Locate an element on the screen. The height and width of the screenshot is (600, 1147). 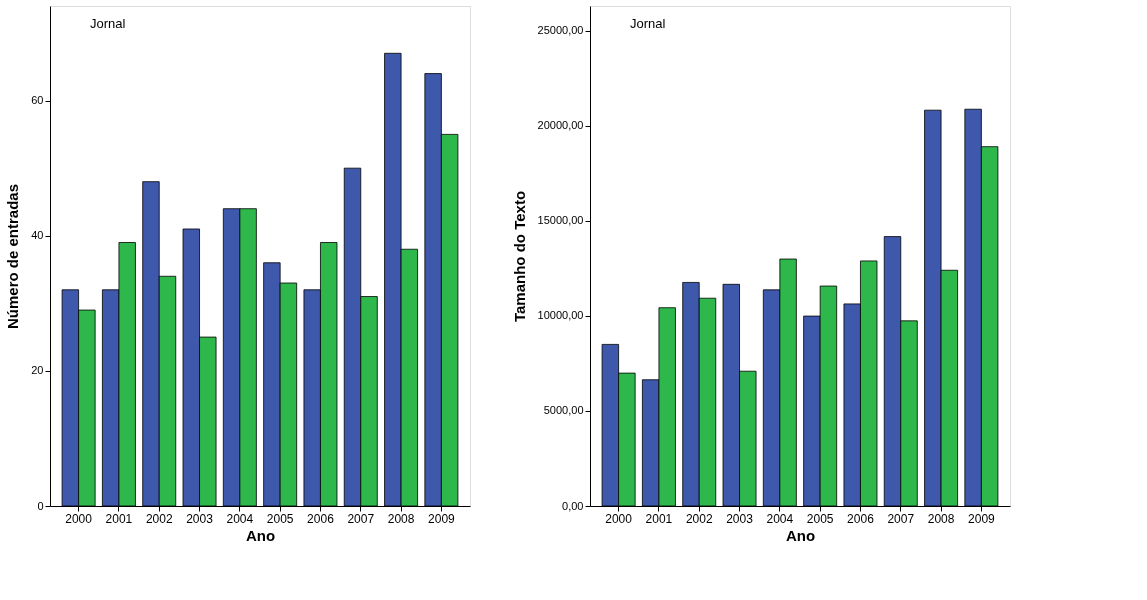
y-tick-label: 15000,00 is located at coordinates (560, 220).